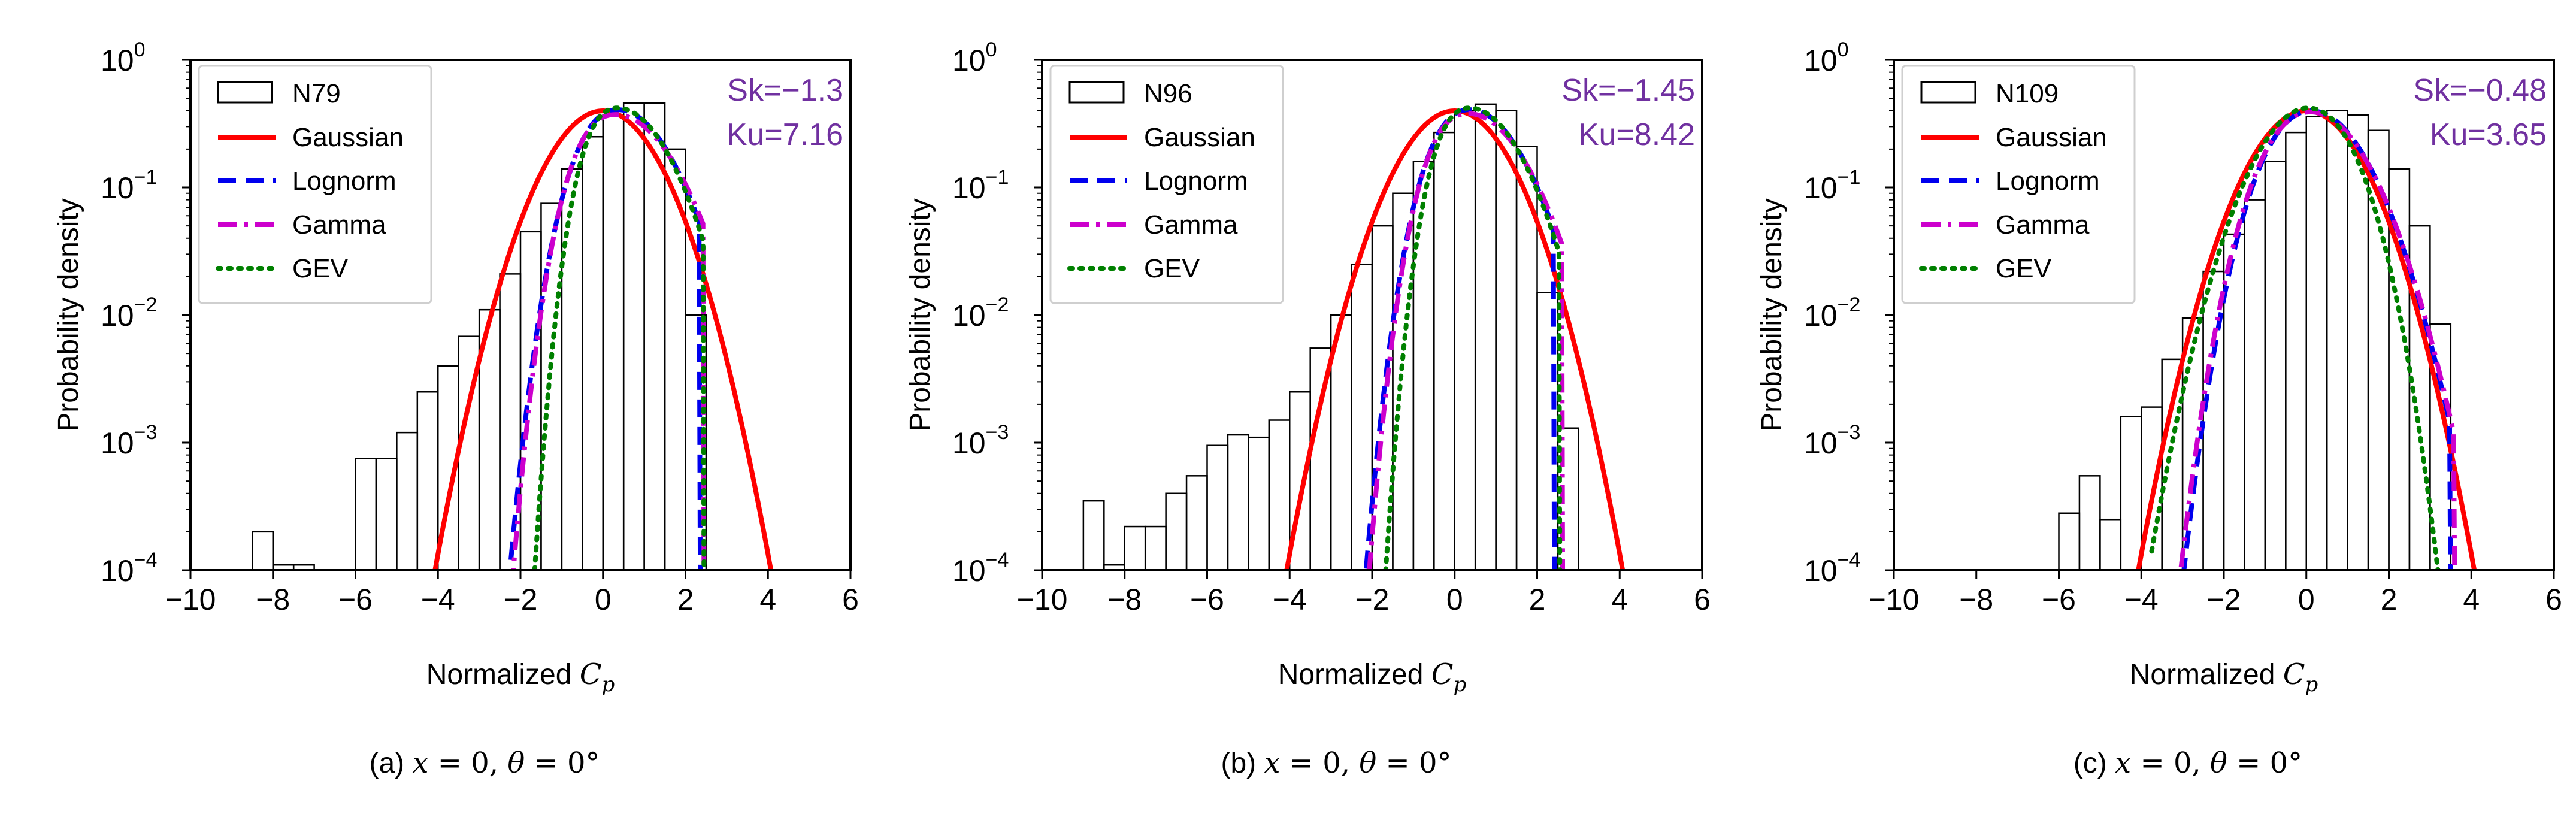 The height and width of the screenshot is (817, 2576). Describe the element at coordinates (785, 91) in the screenshot. I see `skewness-value: Sk=−1.3` at that location.